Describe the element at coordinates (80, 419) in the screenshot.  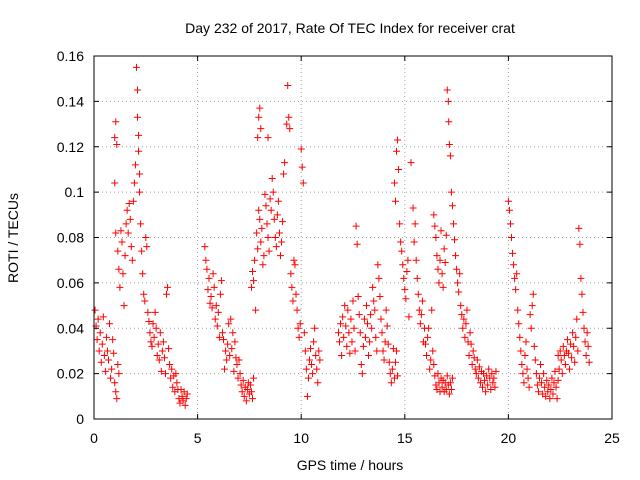
I see `y-tick-label: 0` at that location.